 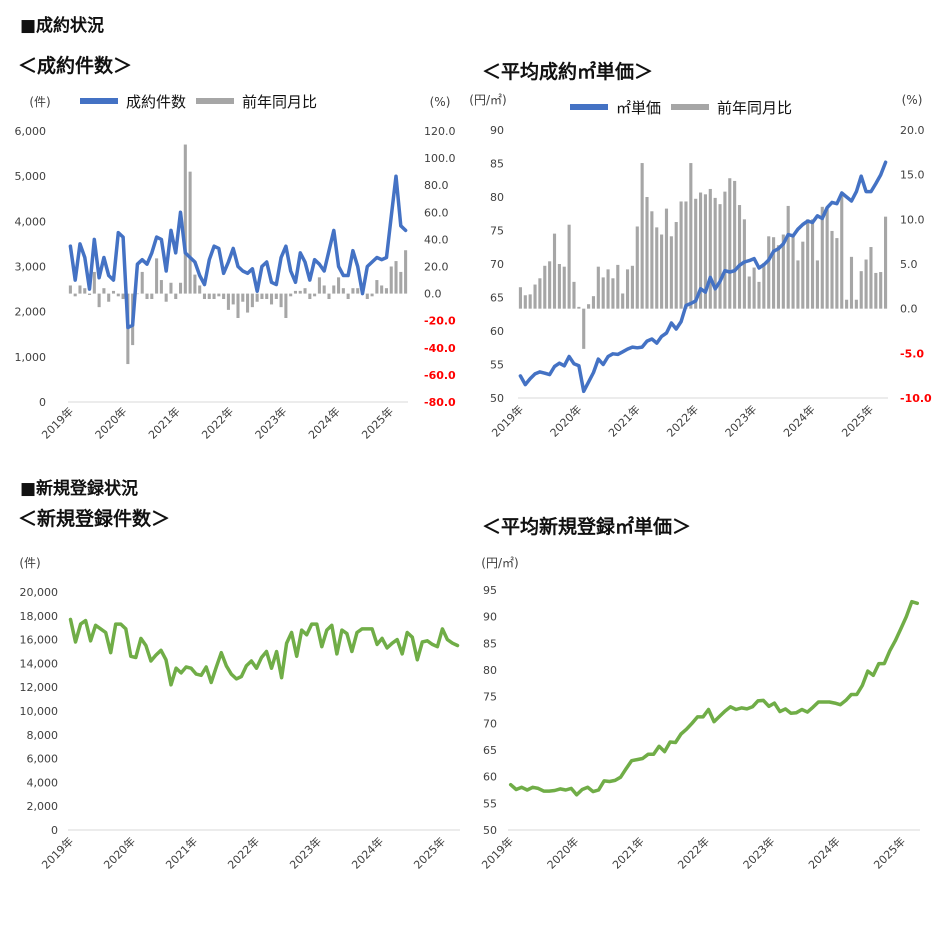 What do you see at coordinates (497, 164) in the screenshot?
I see `c2-left-tick-label: 85` at bounding box center [497, 164].